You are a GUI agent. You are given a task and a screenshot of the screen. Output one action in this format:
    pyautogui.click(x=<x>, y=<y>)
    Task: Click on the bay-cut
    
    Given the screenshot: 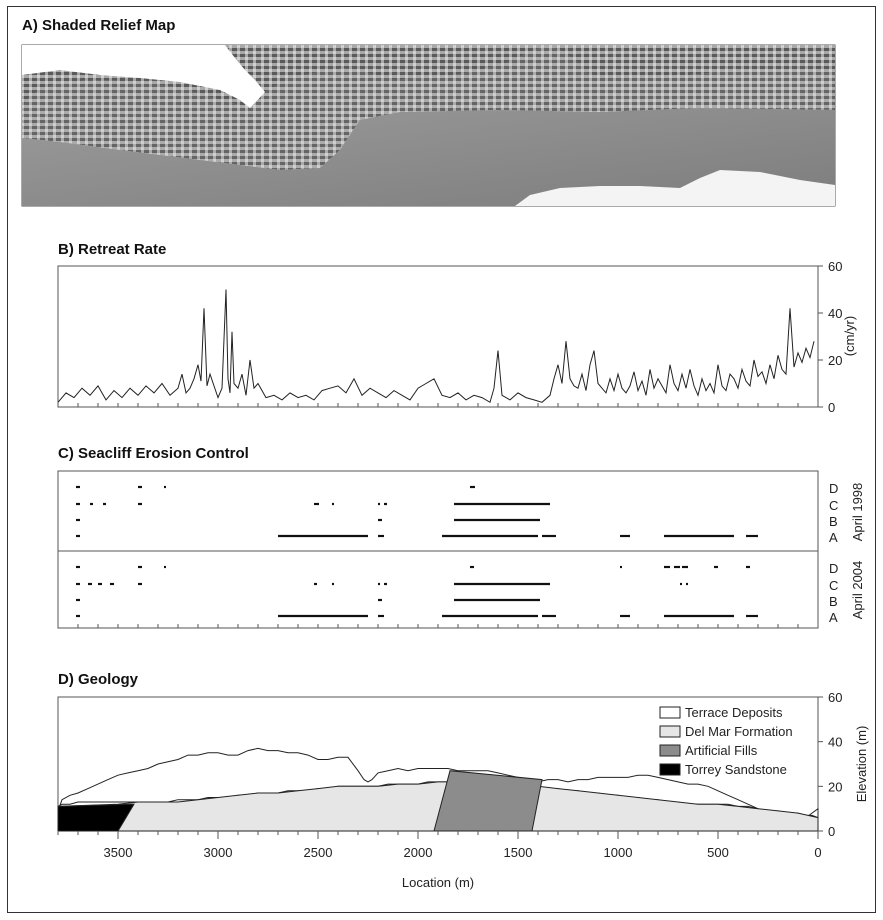 What is the action you would take?
    pyautogui.click(x=143, y=76)
    